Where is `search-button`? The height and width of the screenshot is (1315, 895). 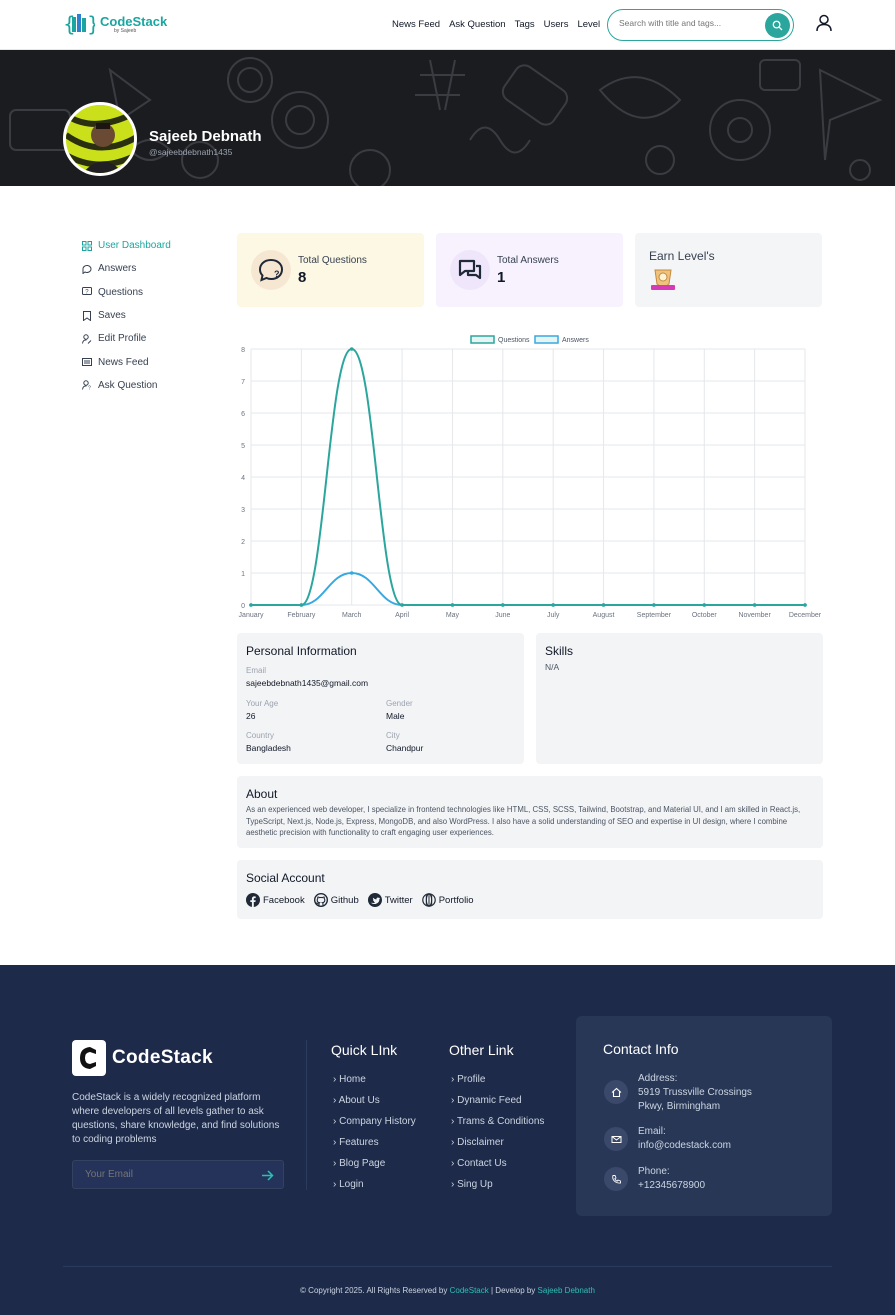 search-button is located at coordinates (777, 25).